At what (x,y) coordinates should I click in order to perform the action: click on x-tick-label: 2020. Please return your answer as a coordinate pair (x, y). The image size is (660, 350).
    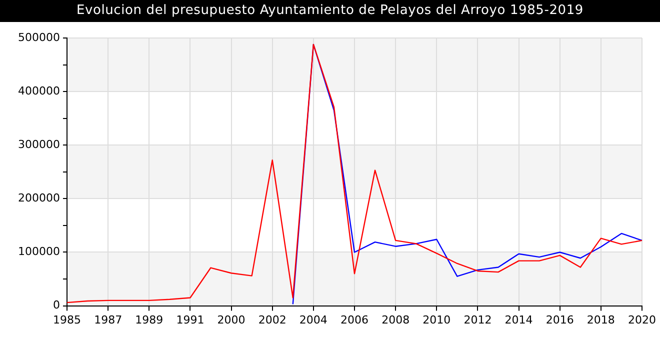
    Looking at the image, I should click on (642, 319).